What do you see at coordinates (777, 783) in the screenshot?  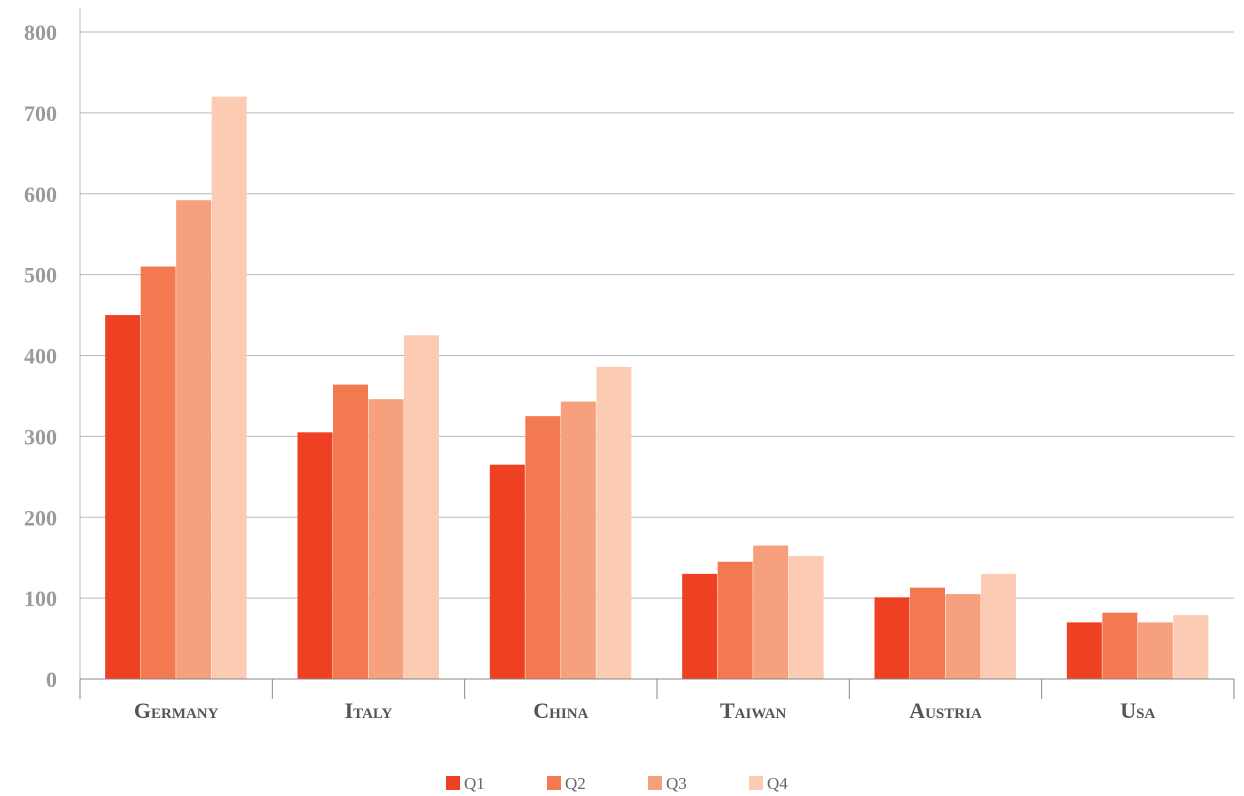 I see `legend-label: Q4` at bounding box center [777, 783].